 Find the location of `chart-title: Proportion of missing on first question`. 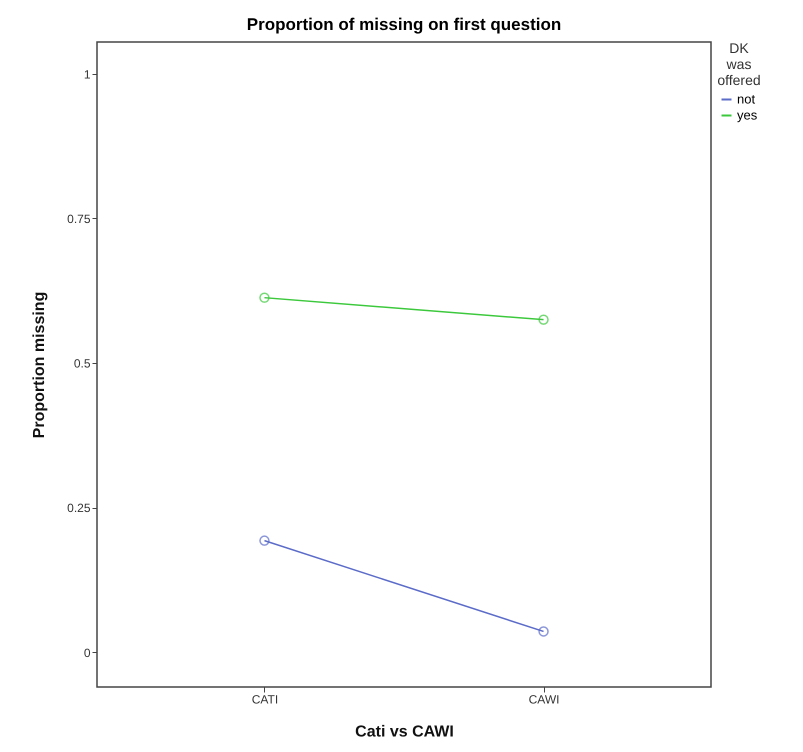

chart-title: Proportion of missing on first question is located at coordinates (404, 24).